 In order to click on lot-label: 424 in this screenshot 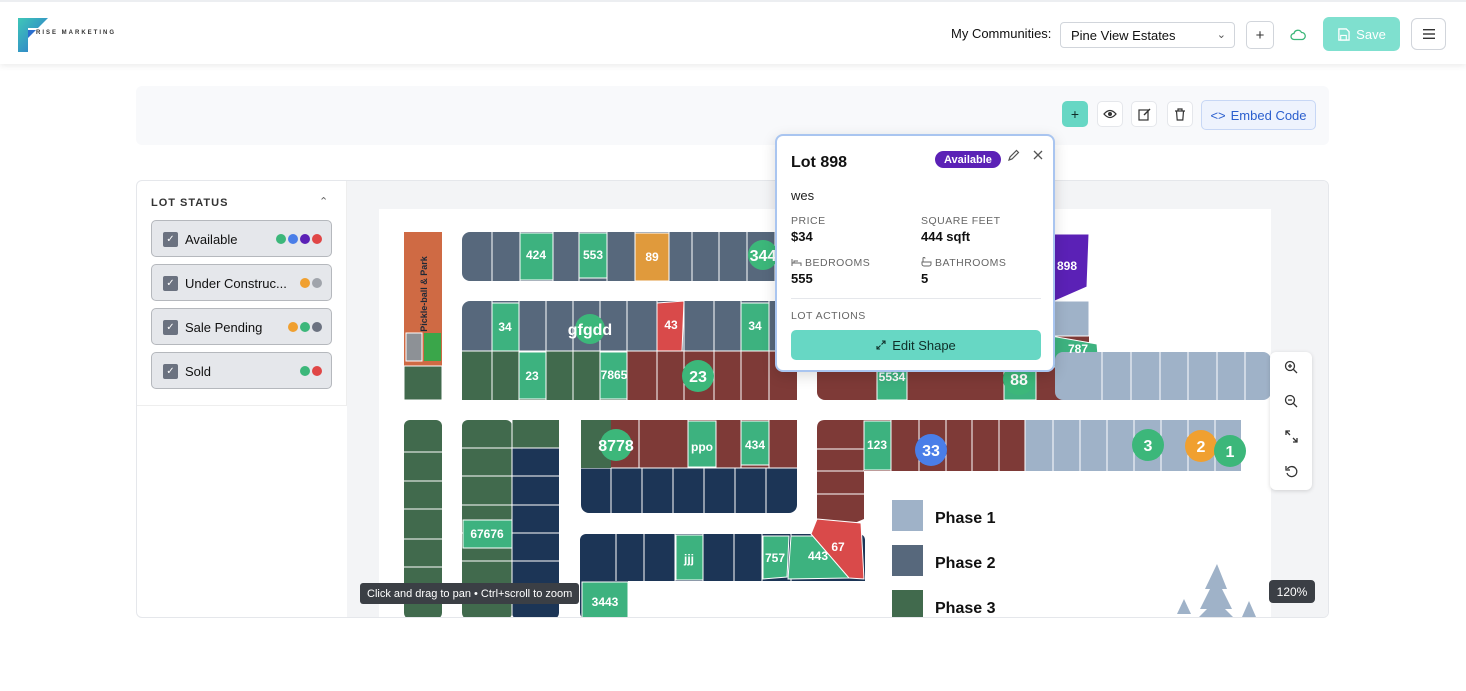, I will do `click(536, 255)`.